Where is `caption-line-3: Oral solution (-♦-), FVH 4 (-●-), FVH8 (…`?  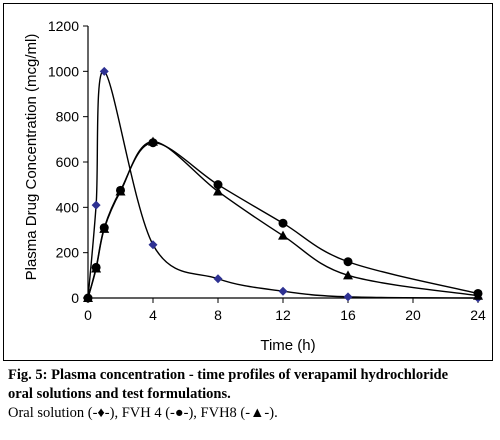 caption-line-3: Oral solution (-♦-), FVH 4 (-●-), FVH8 (… is located at coordinates (143, 413).